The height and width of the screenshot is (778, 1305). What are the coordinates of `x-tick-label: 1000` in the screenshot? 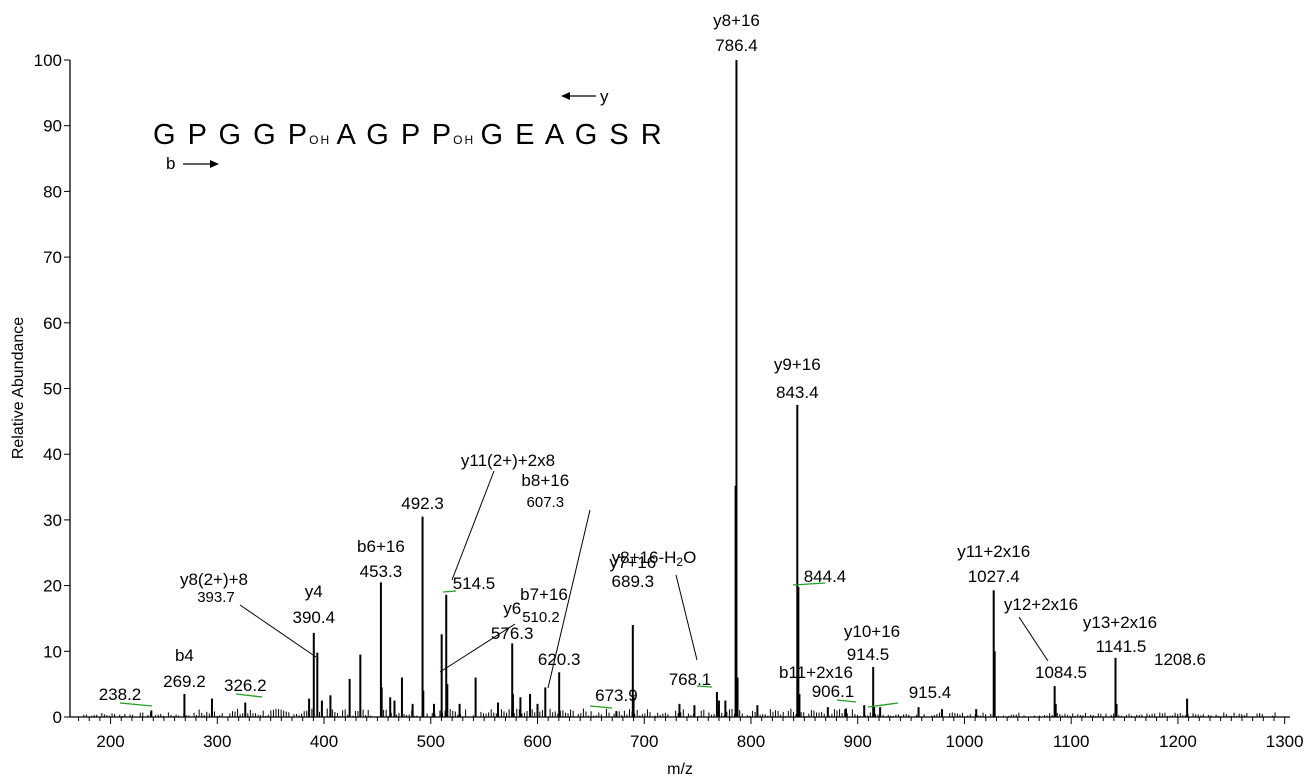 It's located at (965, 741).